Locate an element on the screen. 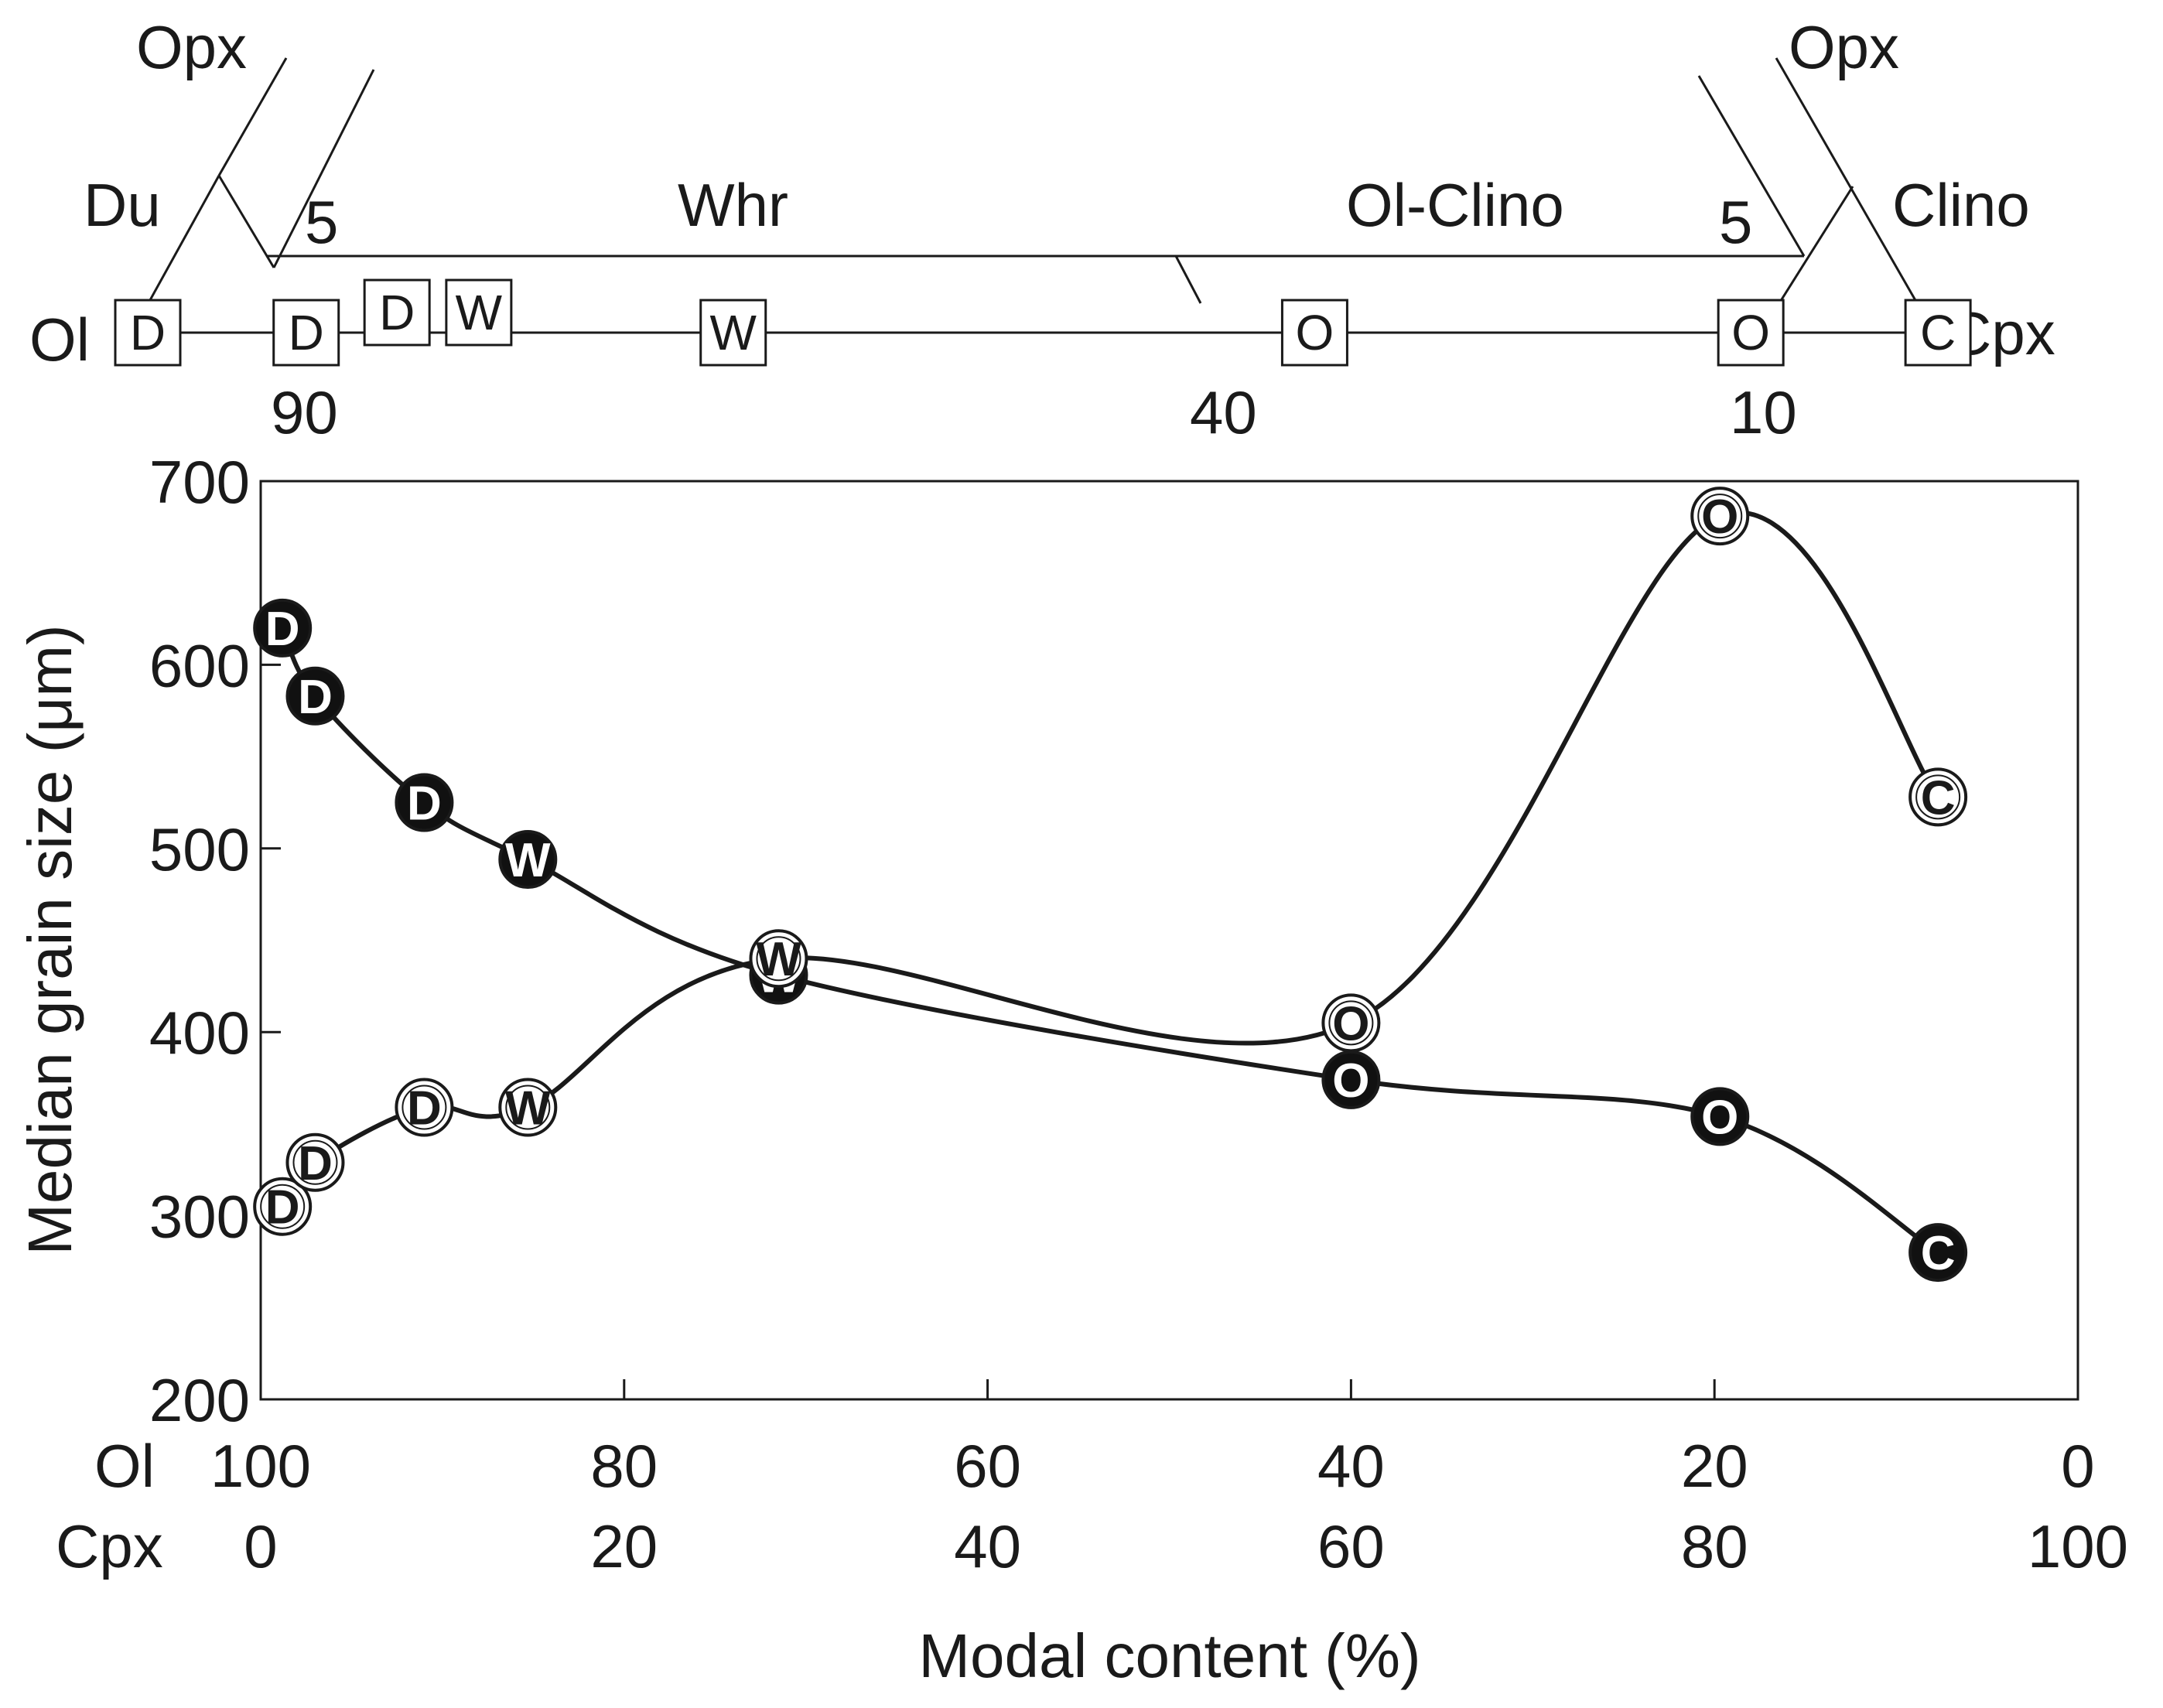 The image size is (2163, 1708). strip-sample-6: O is located at coordinates (1751, 333).